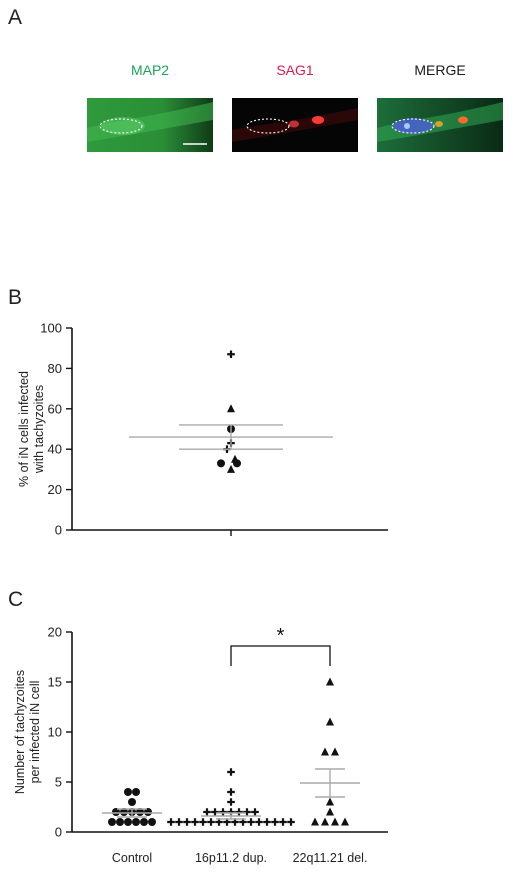 The height and width of the screenshot is (875, 512). Describe the element at coordinates (440, 70) in the screenshot. I see `channel-label-merge: MERGE` at that location.